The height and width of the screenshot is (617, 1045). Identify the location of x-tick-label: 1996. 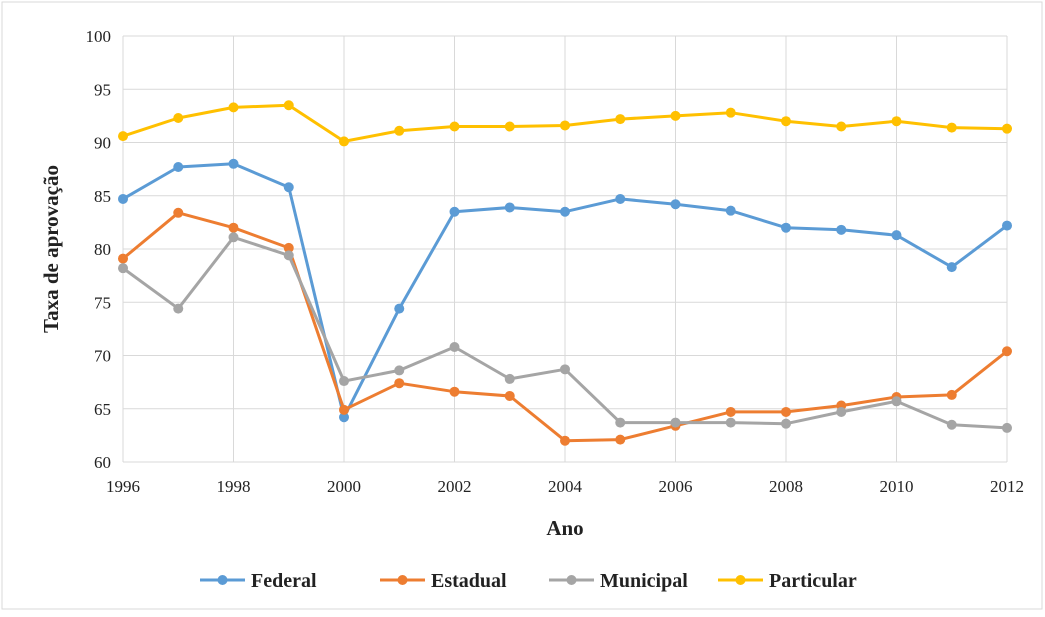
(123, 486).